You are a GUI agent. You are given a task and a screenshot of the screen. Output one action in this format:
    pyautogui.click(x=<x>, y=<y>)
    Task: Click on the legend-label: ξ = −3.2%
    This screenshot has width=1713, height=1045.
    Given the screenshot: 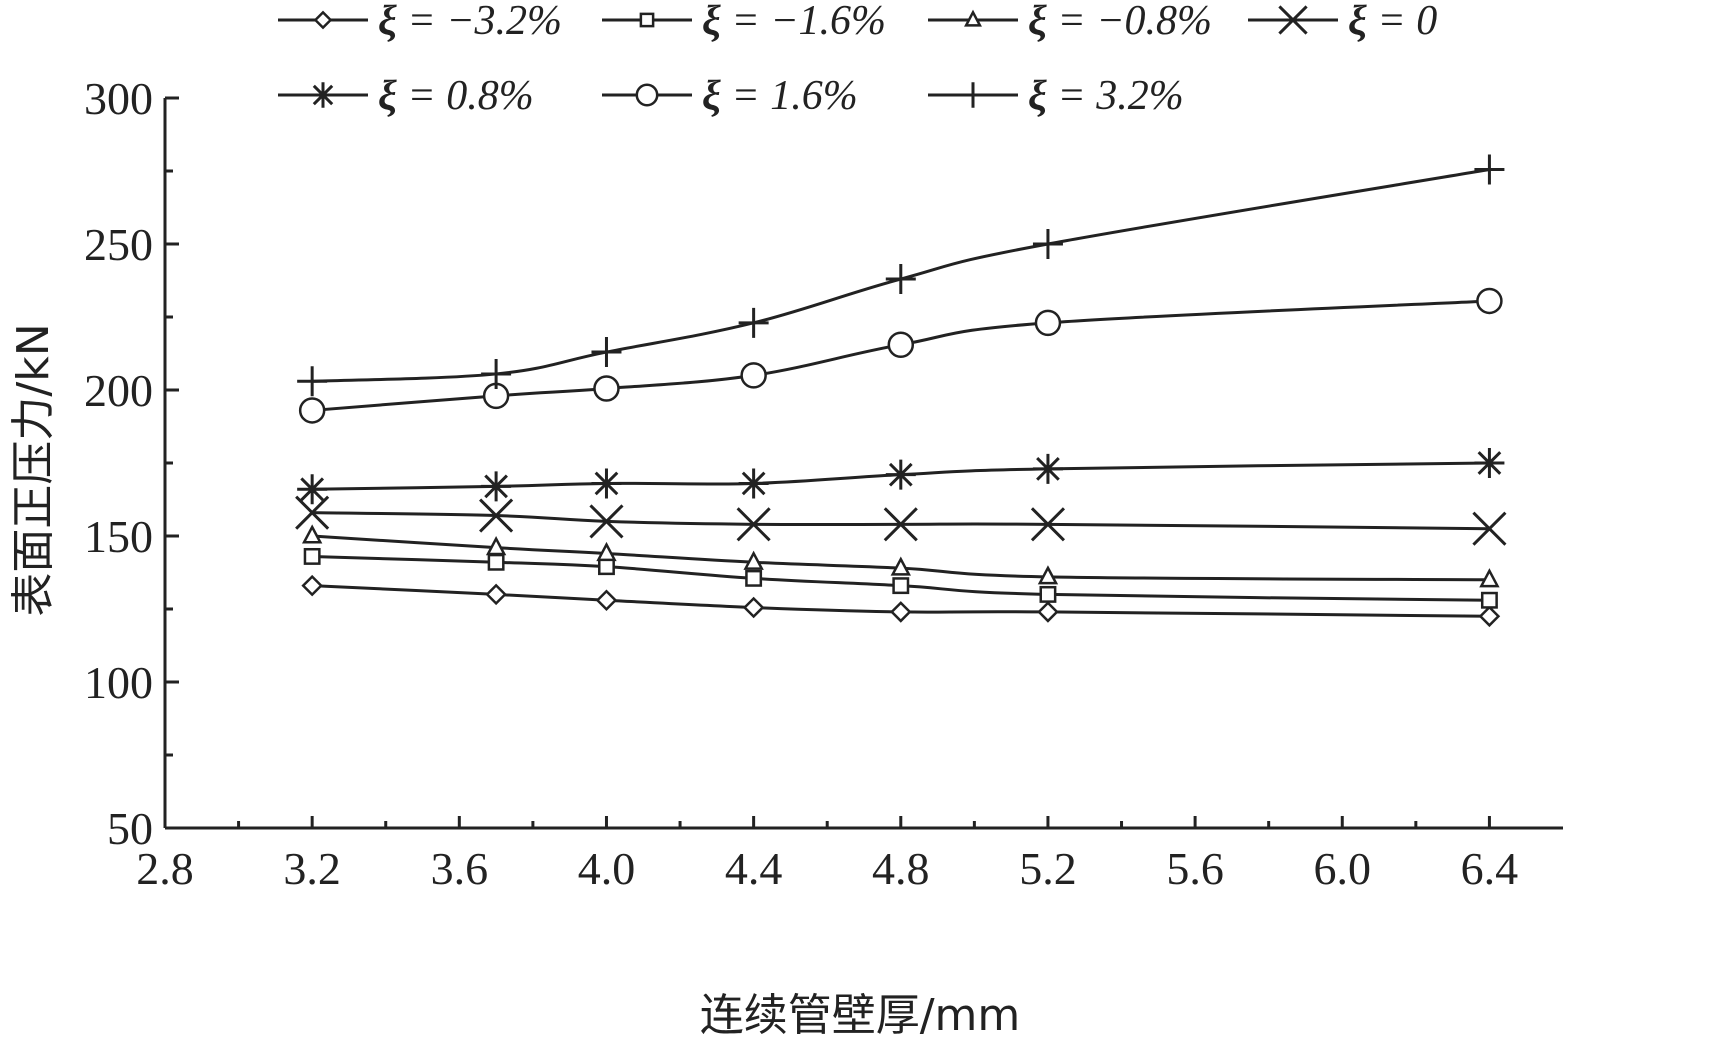 What is the action you would take?
    pyautogui.click(x=470, y=22)
    